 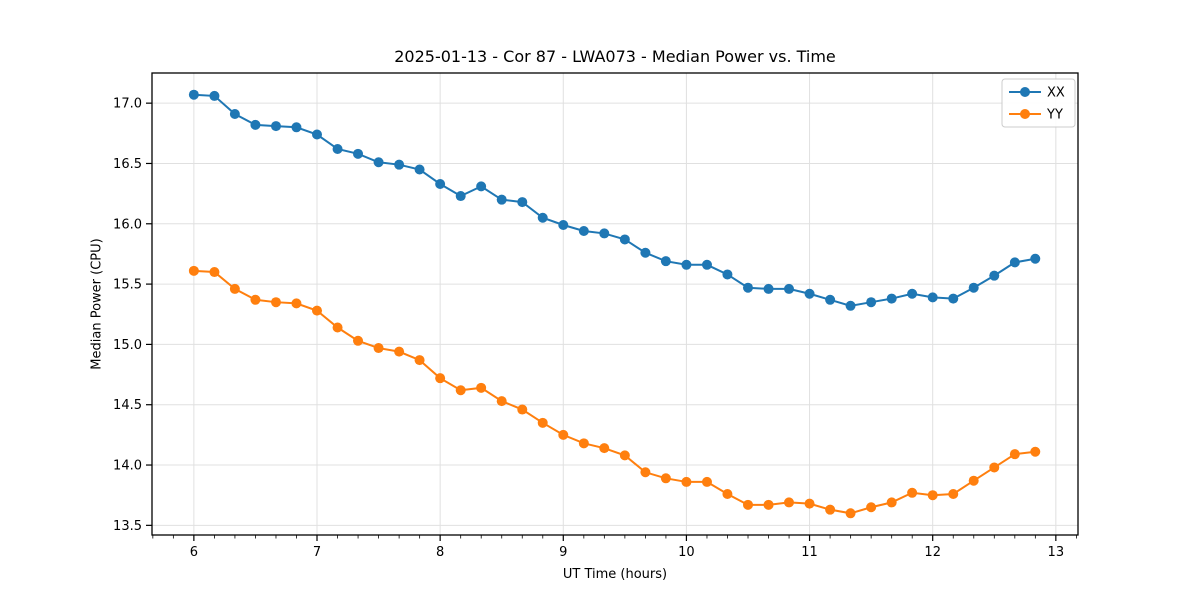 I want to click on x-axis-tick-label: 12, so click(x=932, y=552).